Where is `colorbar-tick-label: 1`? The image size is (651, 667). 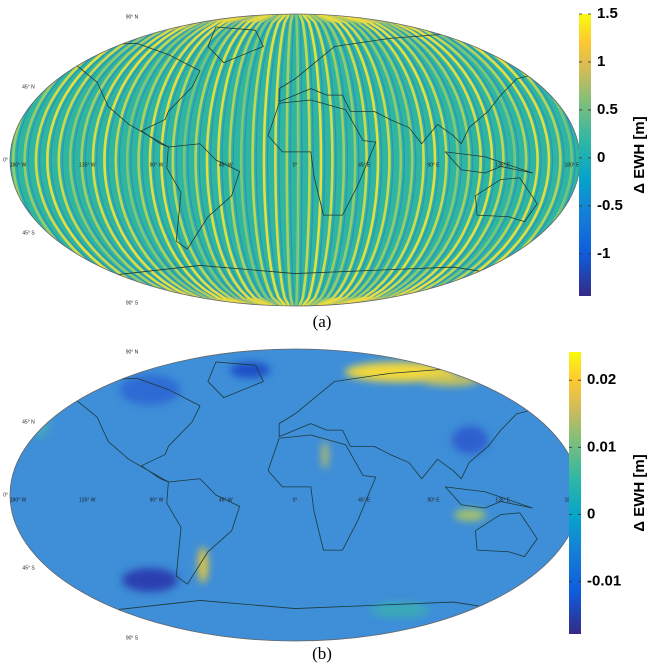 colorbar-tick-label: 1 is located at coordinates (601, 61).